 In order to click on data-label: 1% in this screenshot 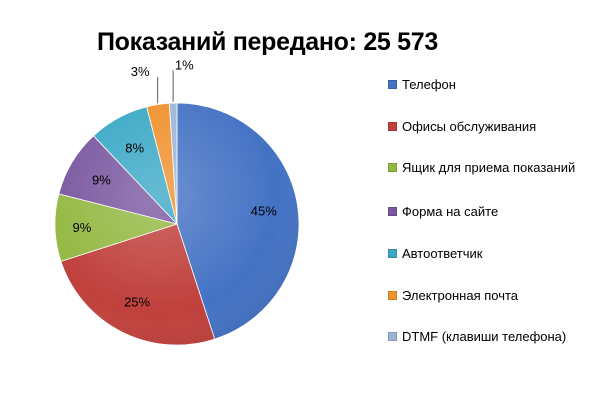, I will do `click(184, 64)`.